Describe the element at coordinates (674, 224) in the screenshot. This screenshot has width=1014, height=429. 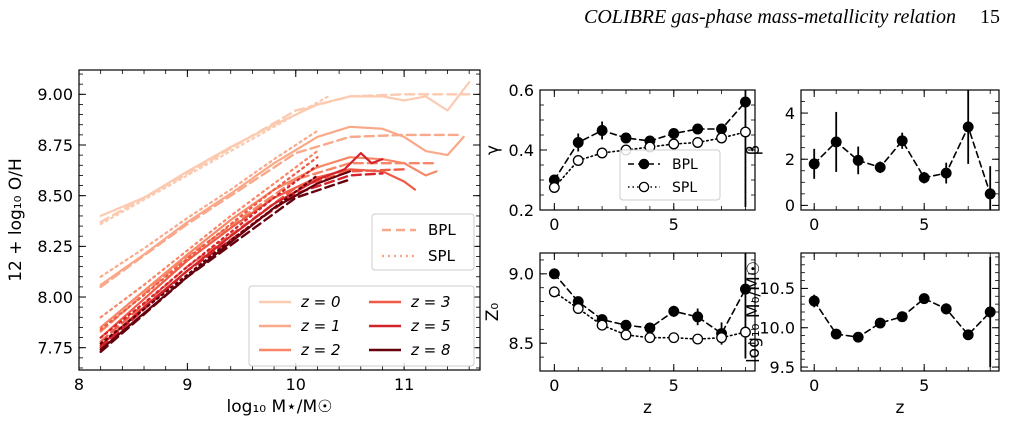
I see `gamma-xtick-label: 5` at that location.